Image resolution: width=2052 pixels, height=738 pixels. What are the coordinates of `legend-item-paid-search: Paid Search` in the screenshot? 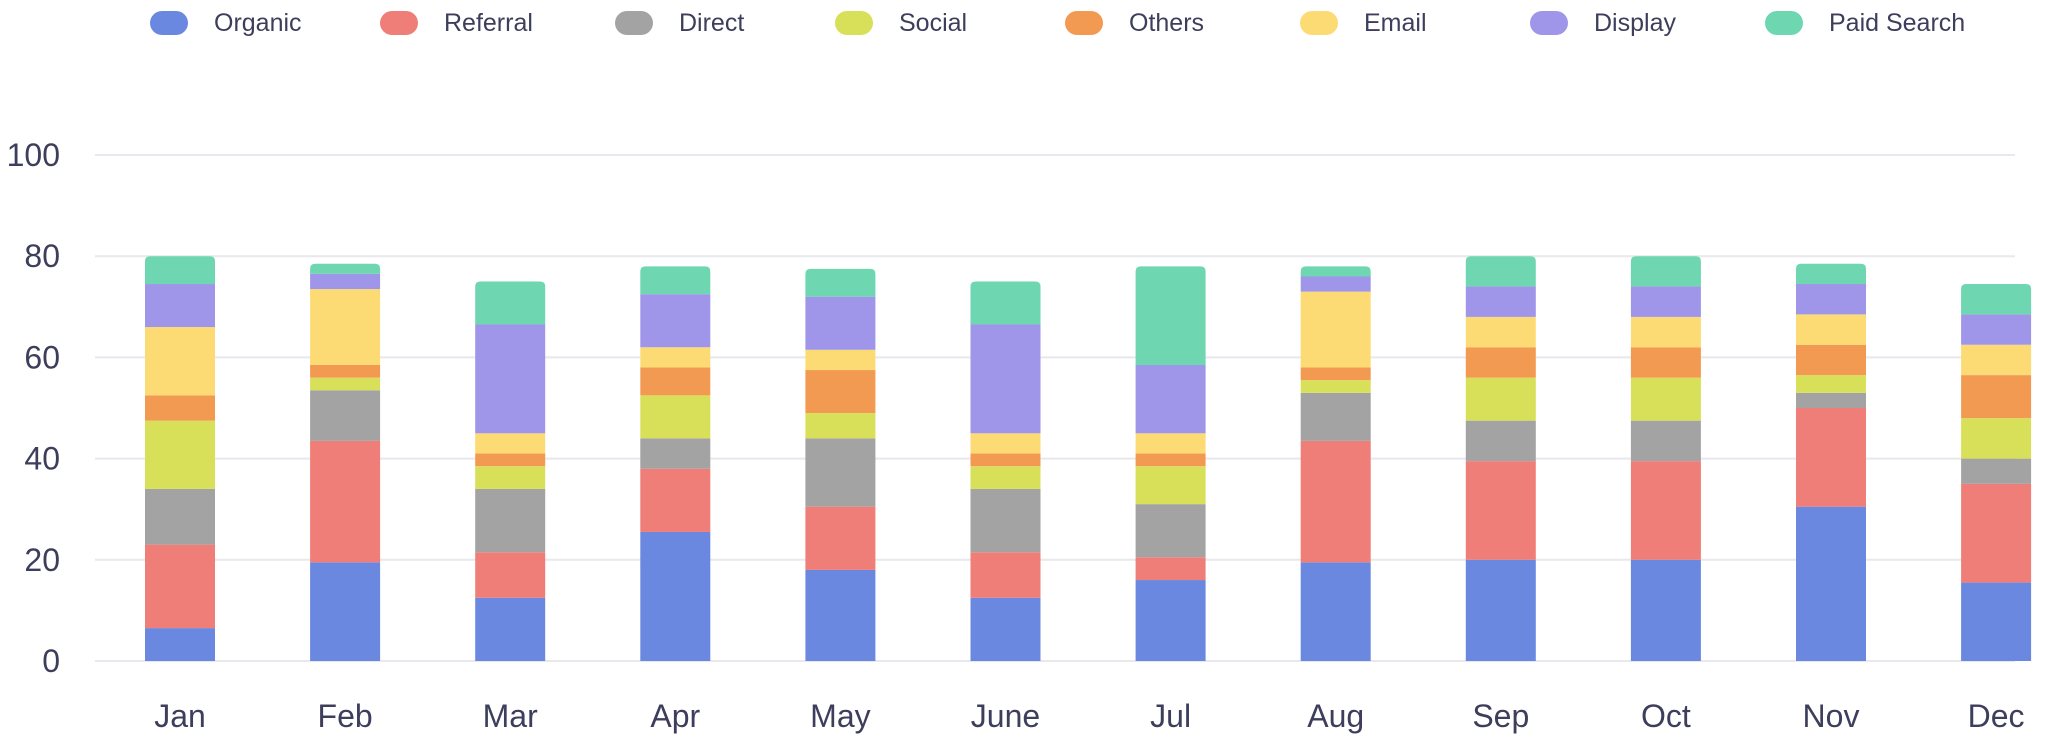 It's located at (1865, 23).